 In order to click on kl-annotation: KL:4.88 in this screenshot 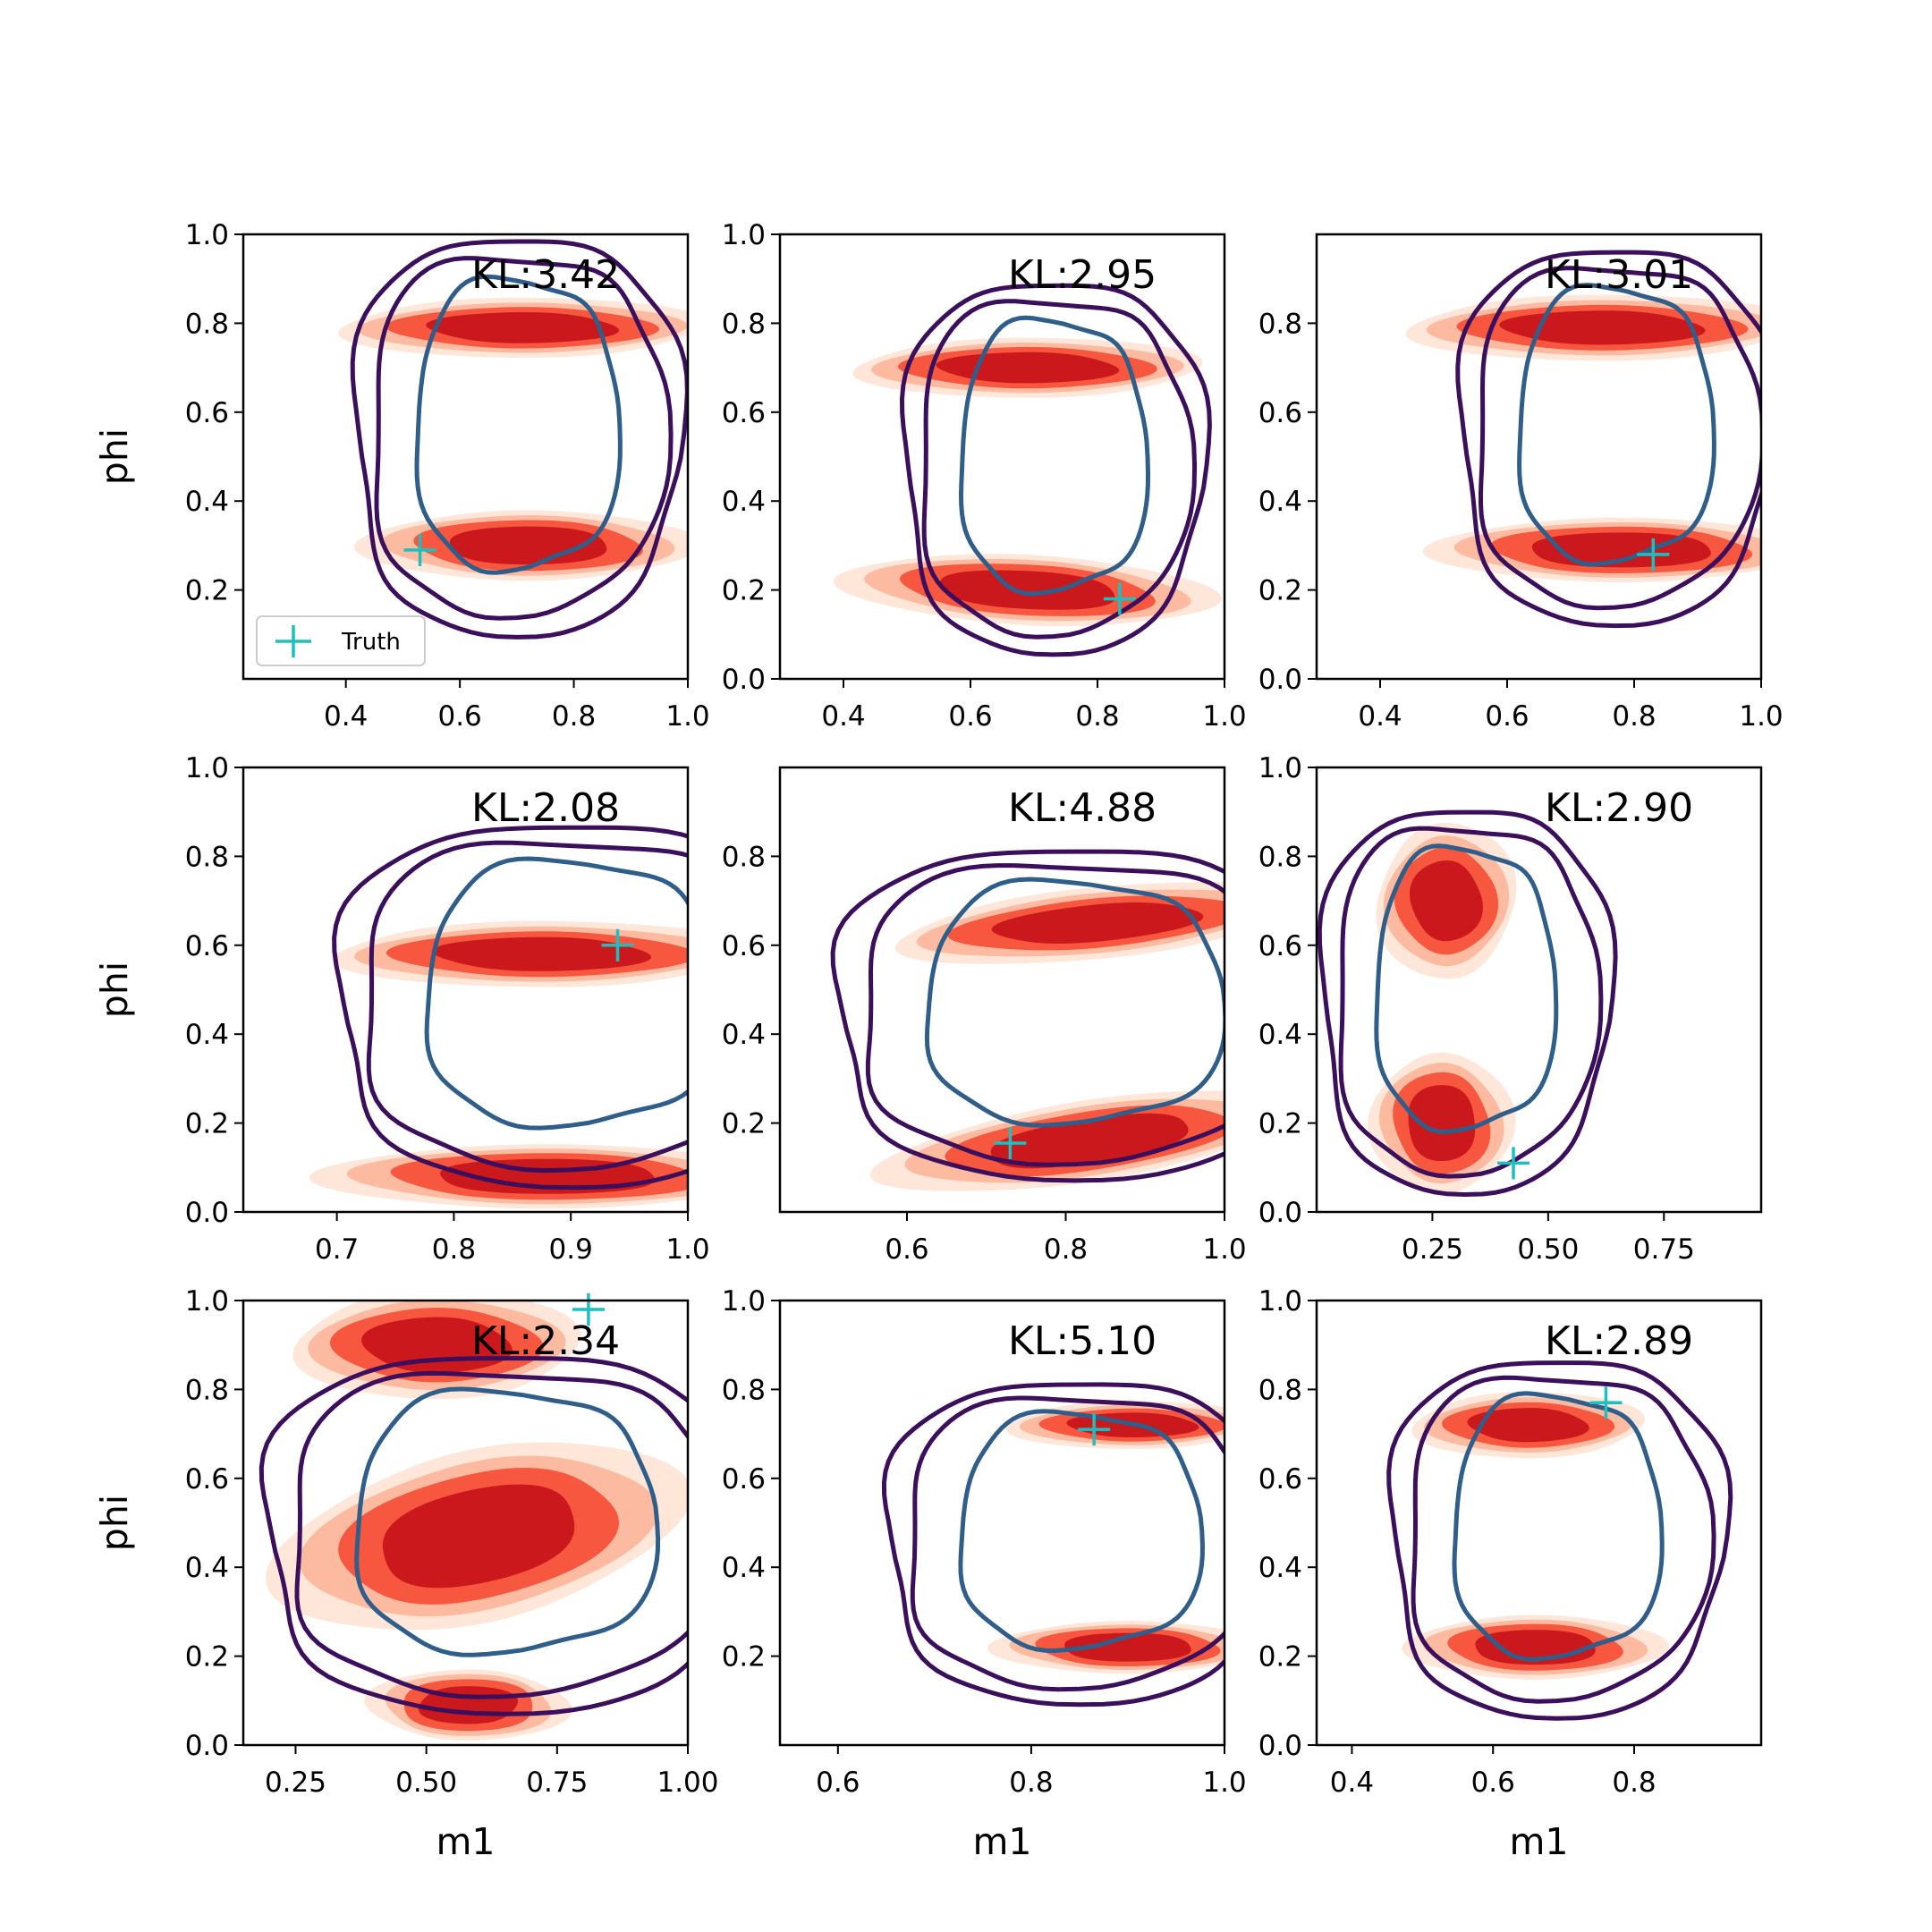, I will do `click(1082, 808)`.